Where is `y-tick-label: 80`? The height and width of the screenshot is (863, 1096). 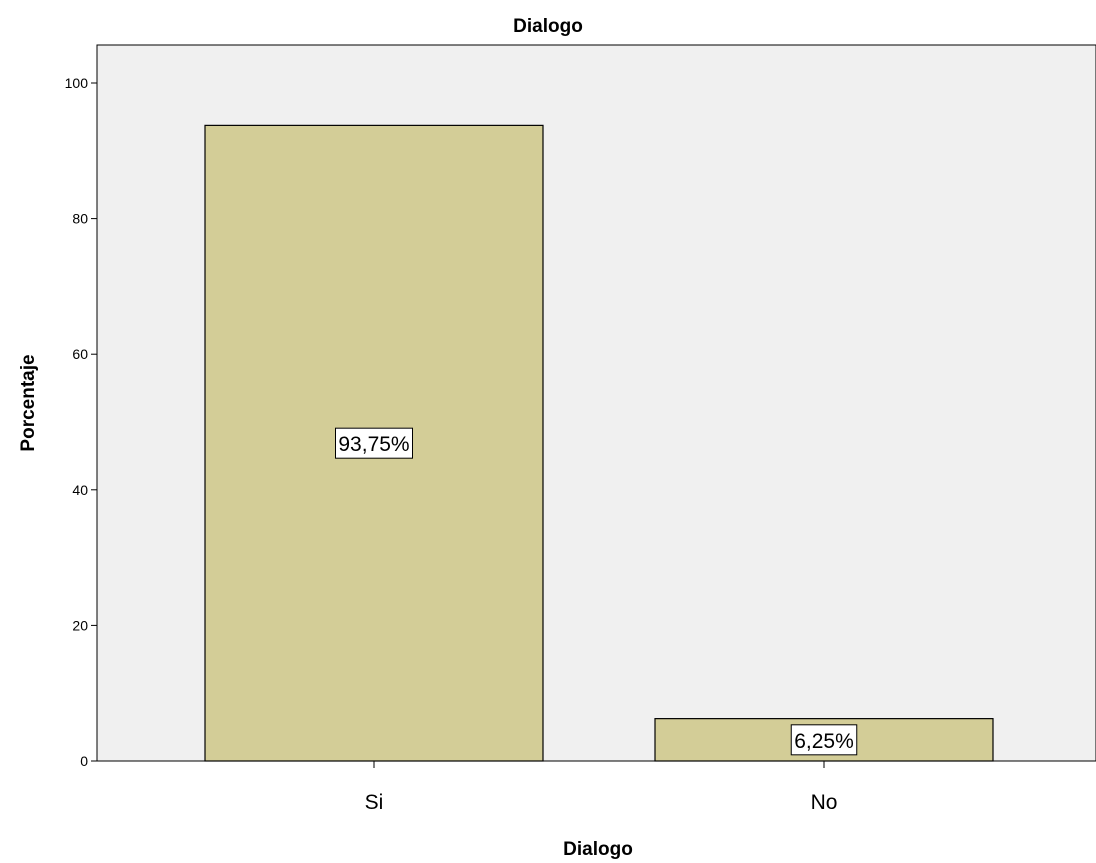 y-tick-label: 80 is located at coordinates (80, 219).